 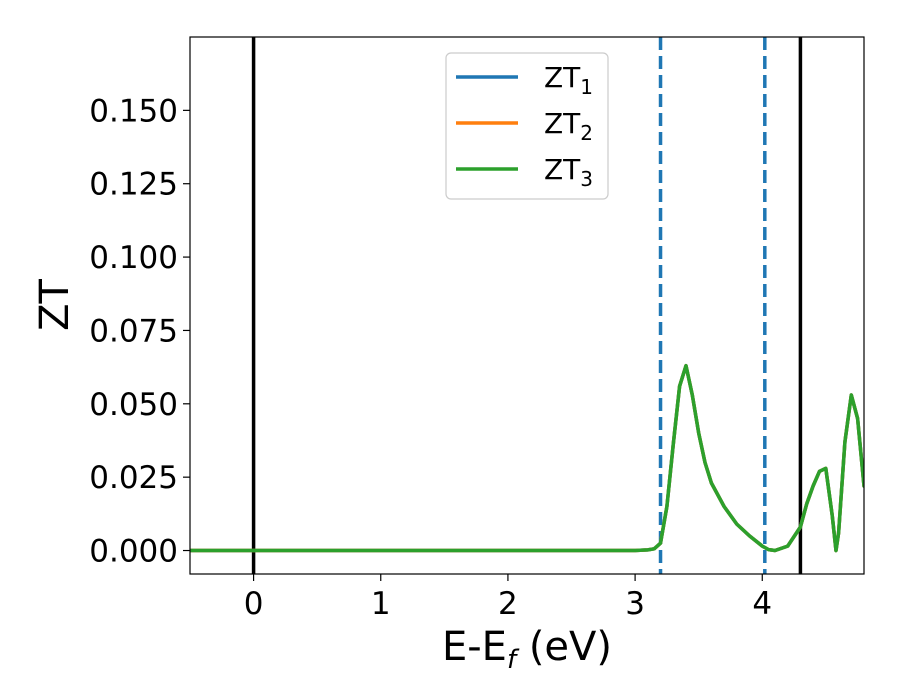 I want to click on legend: ZT1 ZT2 ZT3, so click(x=527, y=126).